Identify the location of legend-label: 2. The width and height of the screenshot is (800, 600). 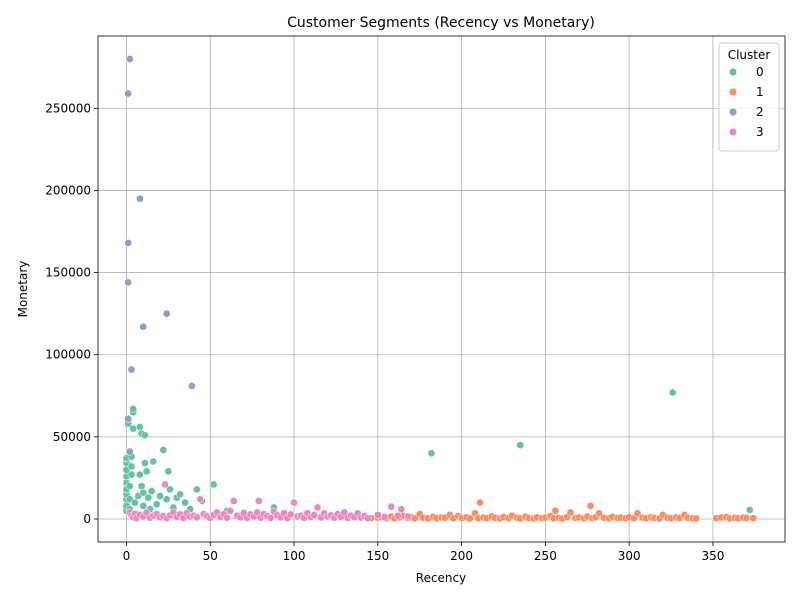
(760, 112).